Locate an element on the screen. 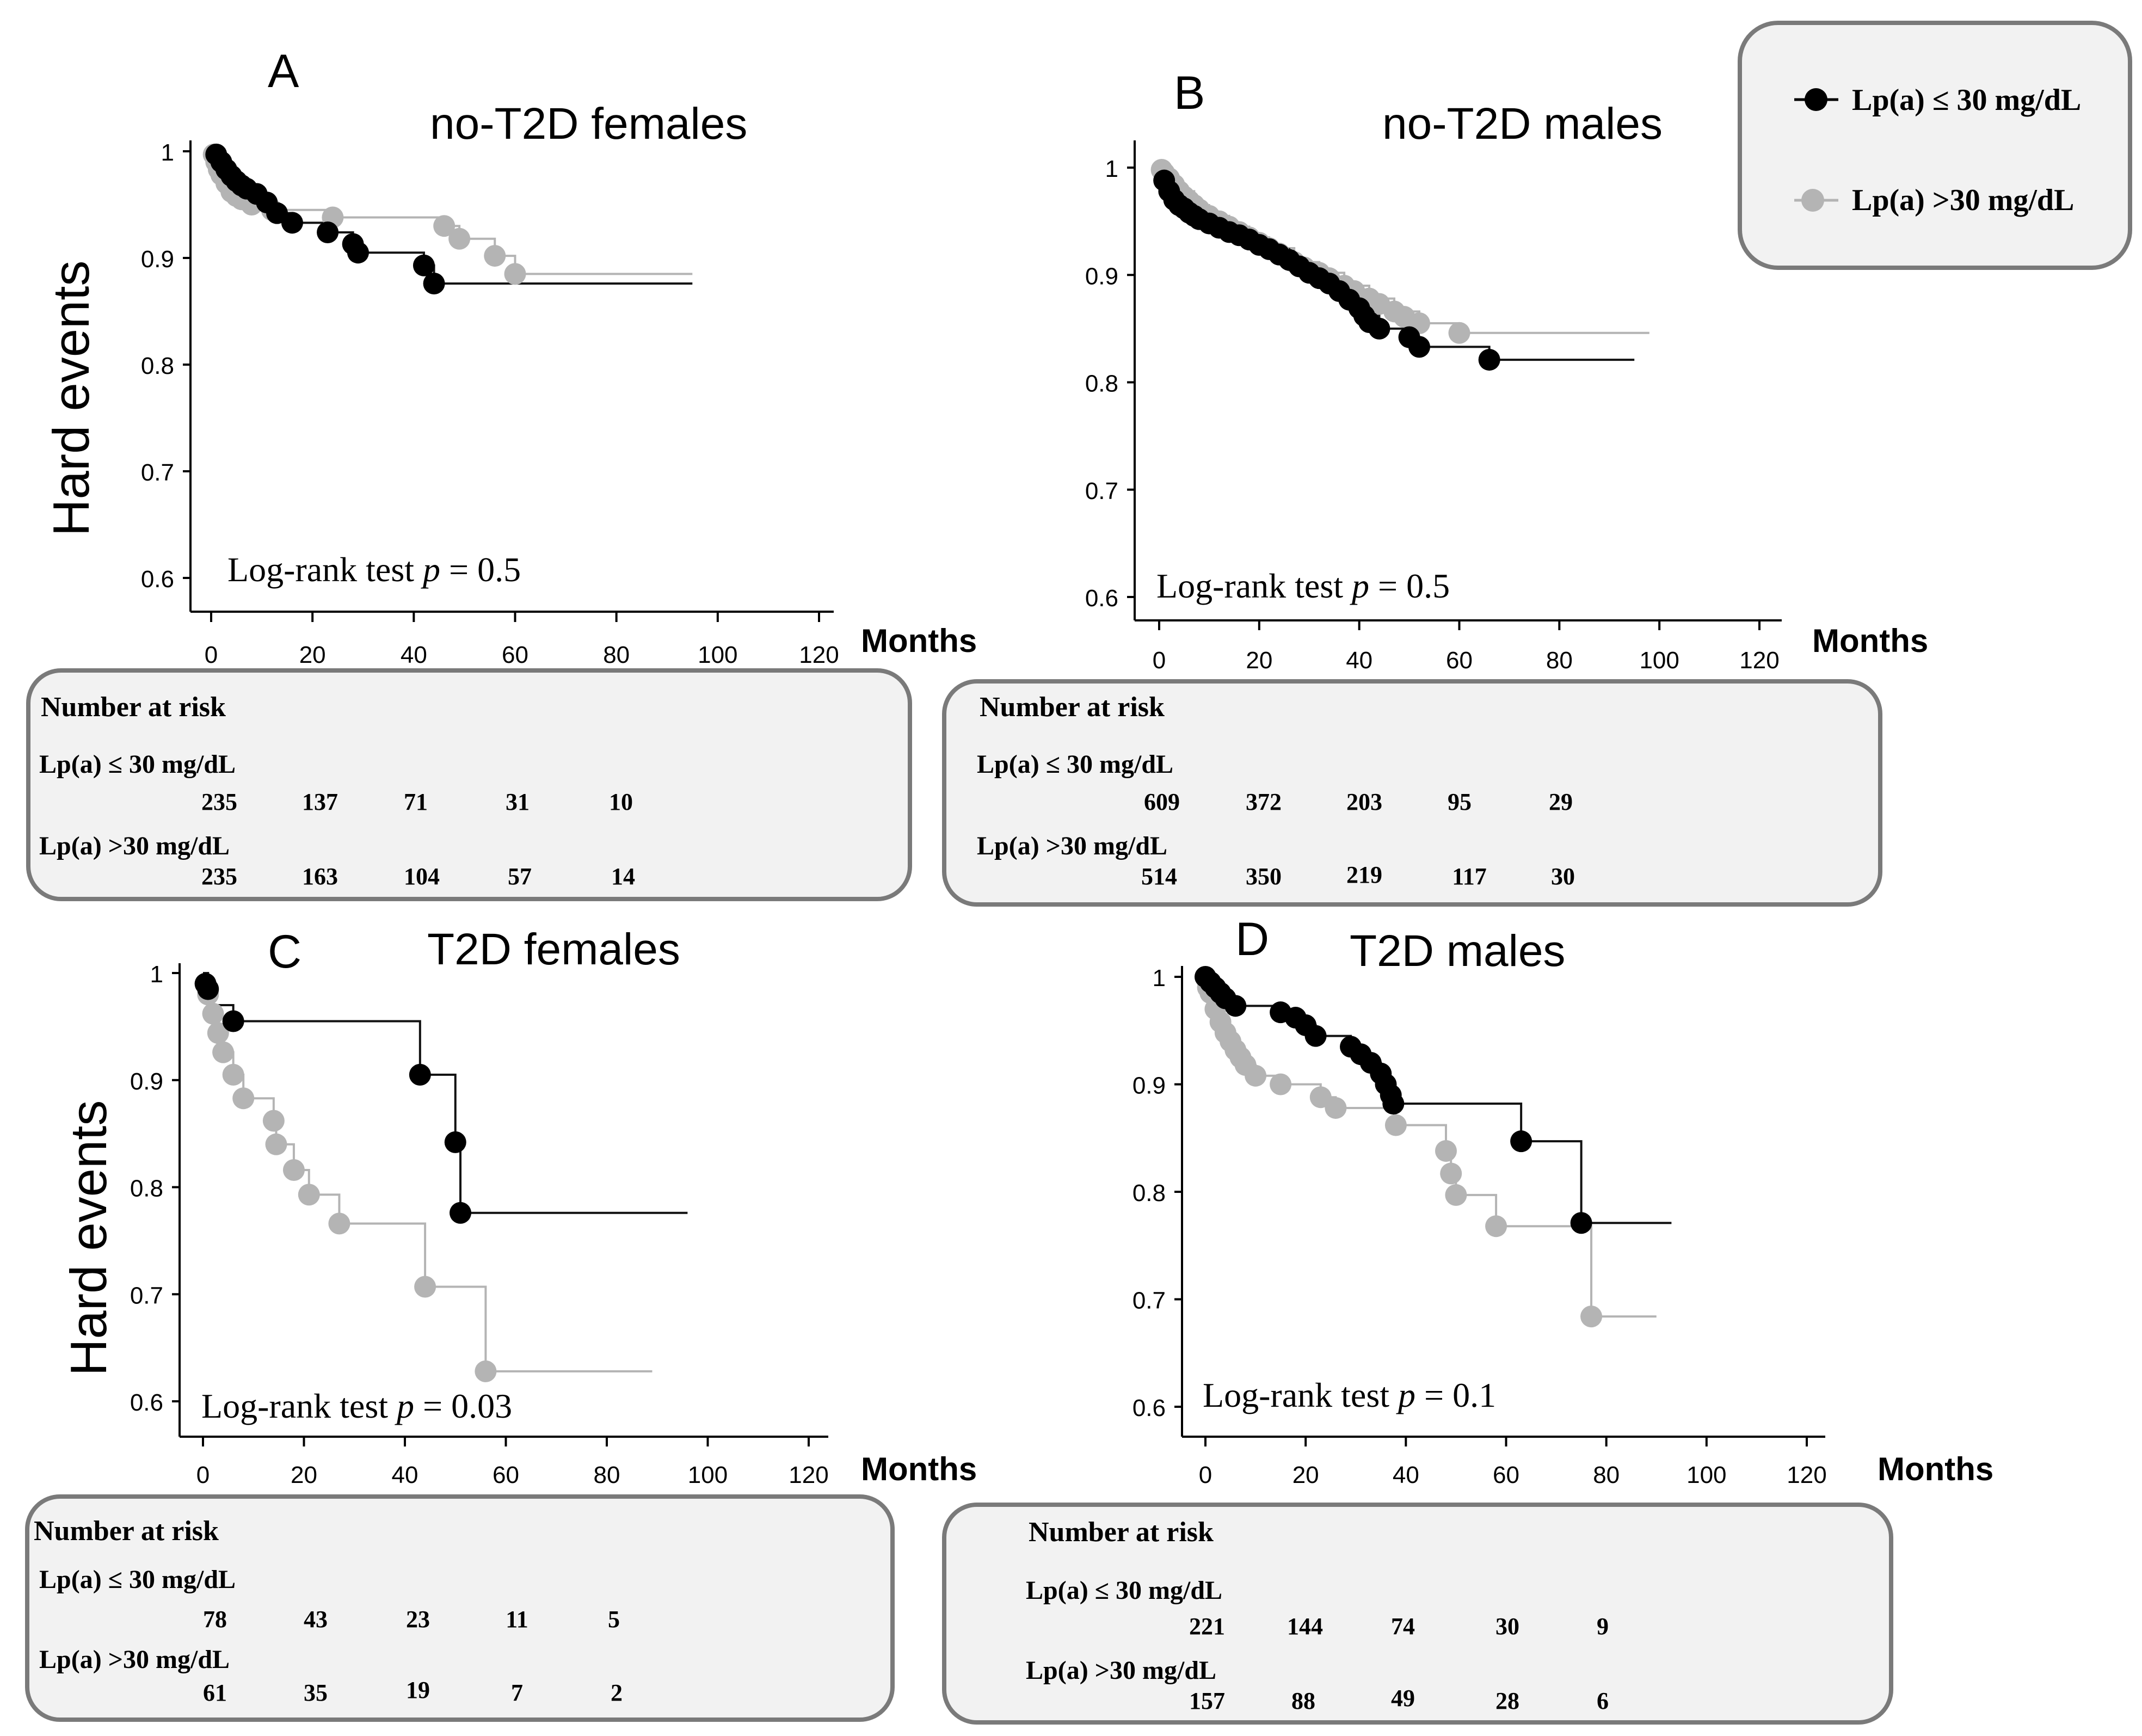  risk-table-box is located at coordinates (1412, 793).